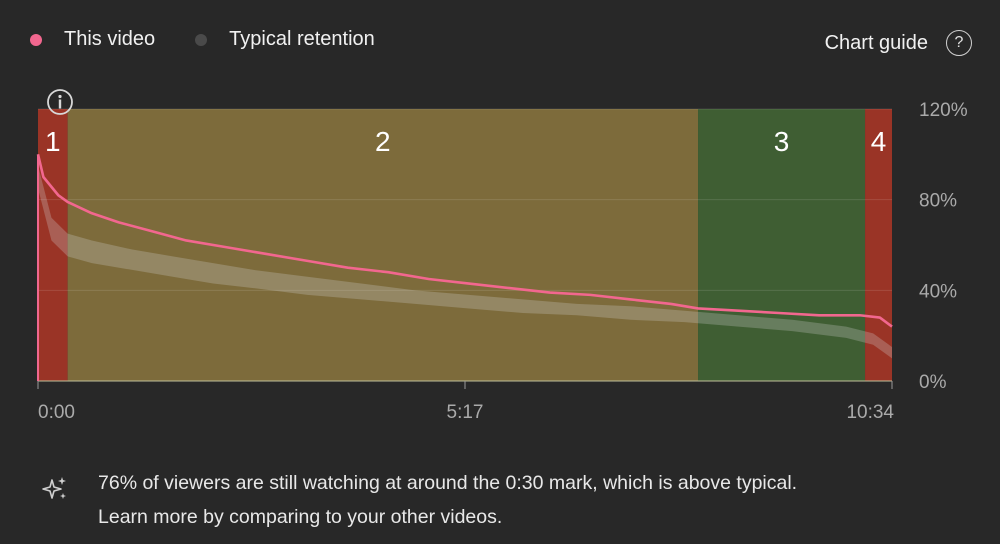 Image resolution: width=1000 pixels, height=544 pixels. I want to click on legend-typical-retention: Typical retention, so click(285, 39).